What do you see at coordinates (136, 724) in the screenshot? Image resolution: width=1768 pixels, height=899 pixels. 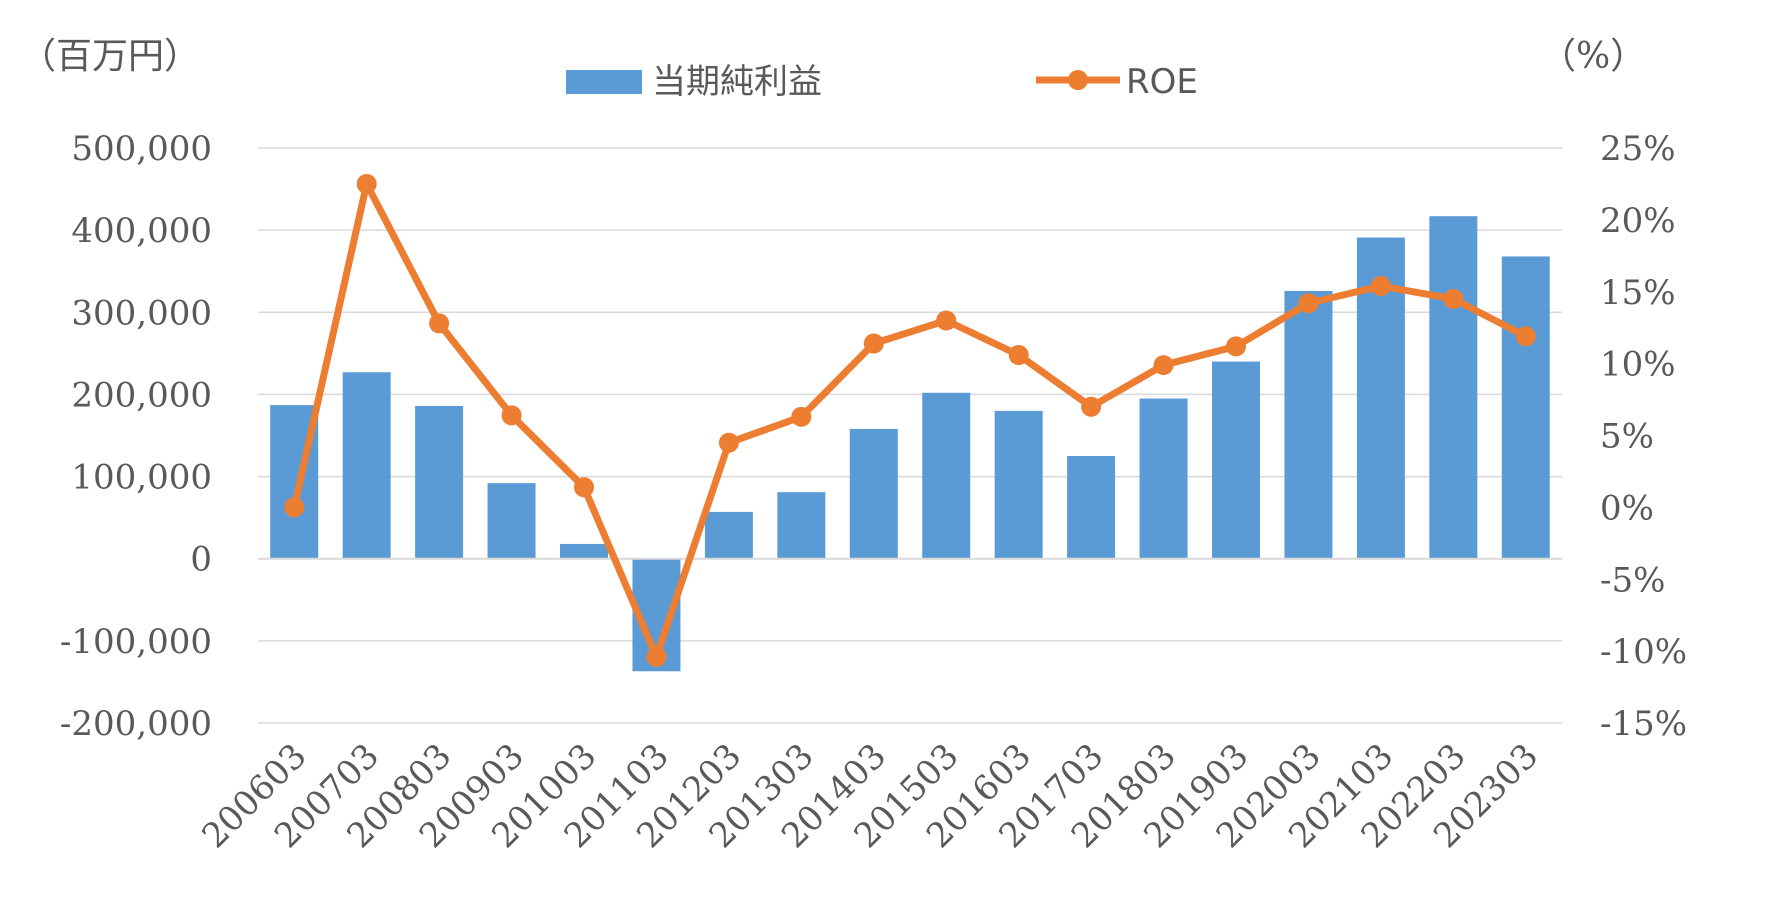 I see `left-tick-label: -200,000` at bounding box center [136, 724].